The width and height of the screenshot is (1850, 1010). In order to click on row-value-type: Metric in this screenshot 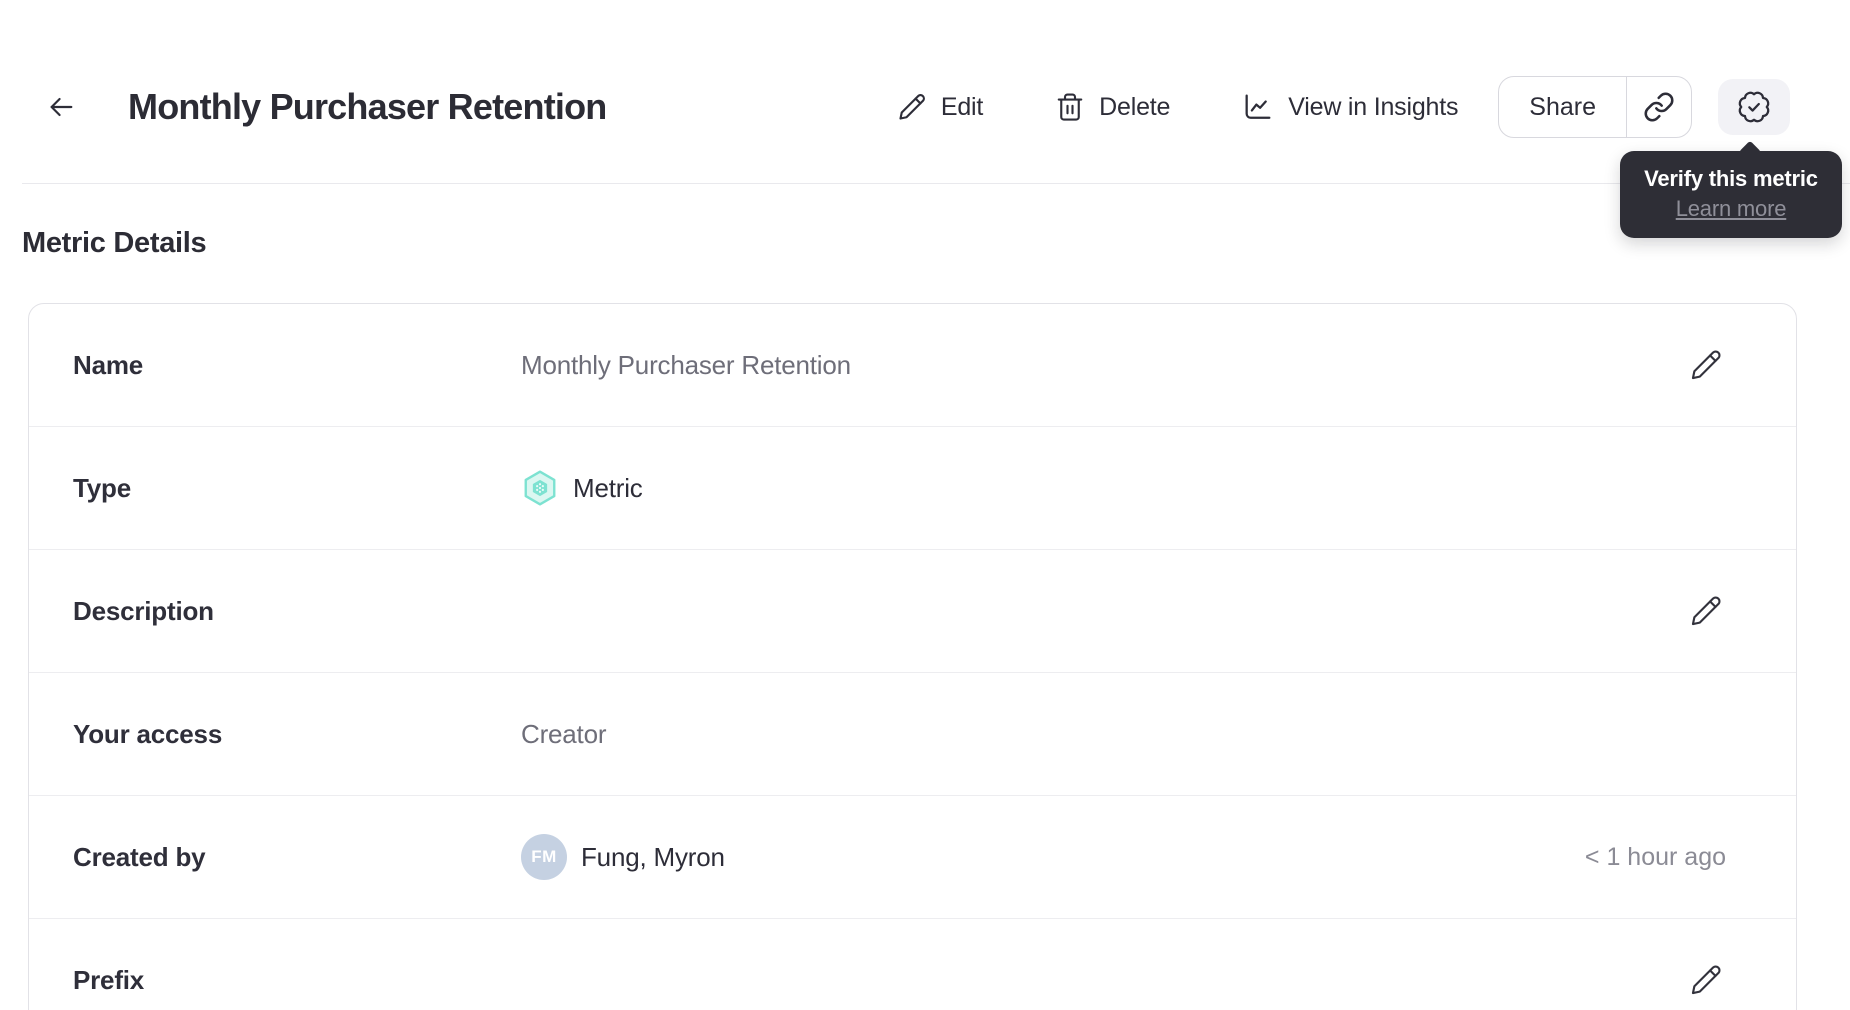, I will do `click(1123, 488)`.